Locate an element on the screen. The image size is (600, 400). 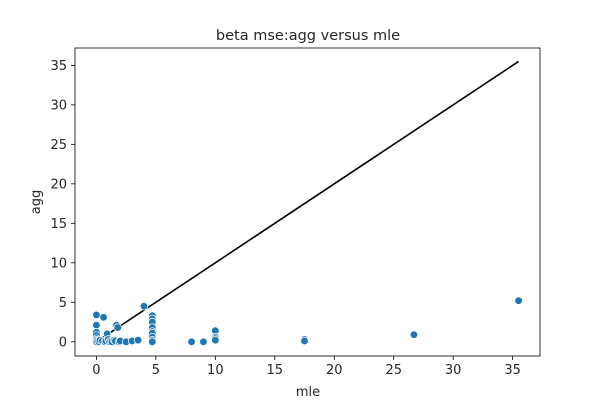
data-points is located at coordinates (307, 321).